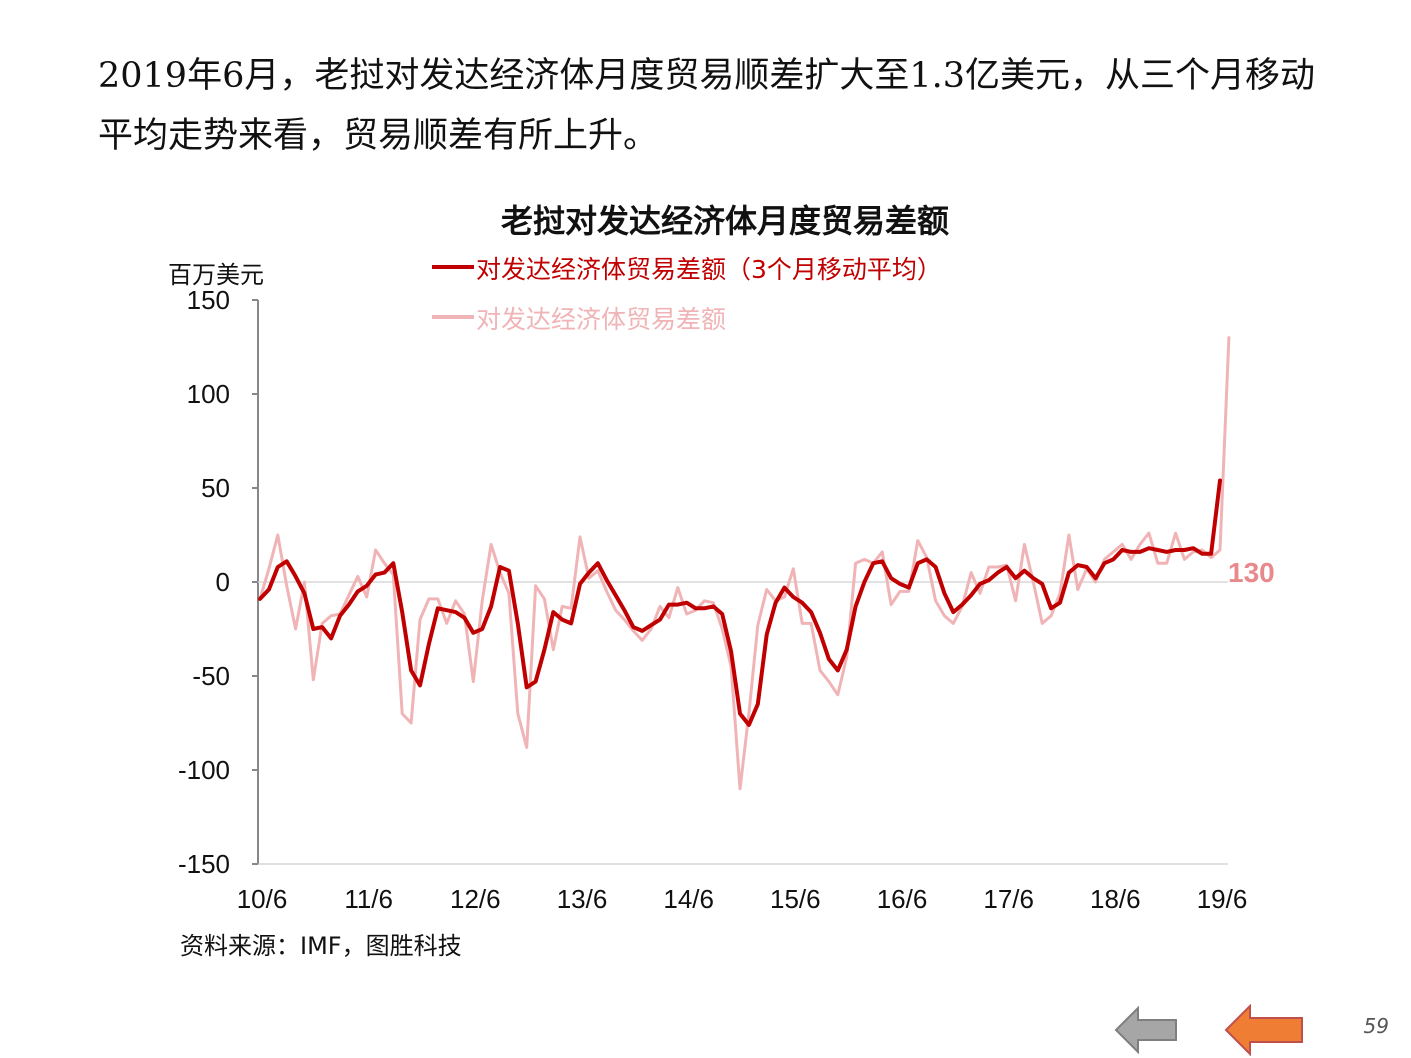  What do you see at coordinates (688, 899) in the screenshot?
I see `x-tick-label: 14/6` at bounding box center [688, 899].